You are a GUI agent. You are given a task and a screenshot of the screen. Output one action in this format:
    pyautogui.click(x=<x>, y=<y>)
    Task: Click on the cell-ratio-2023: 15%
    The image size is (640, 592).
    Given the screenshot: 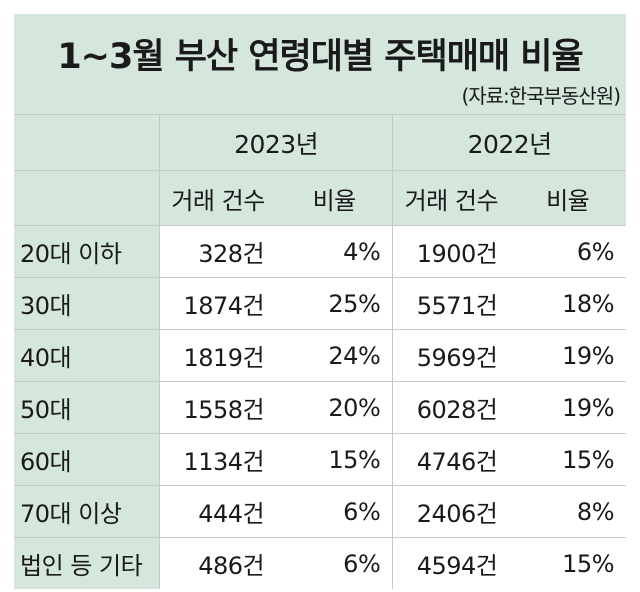 What is the action you would take?
    pyautogui.click(x=334, y=459)
    